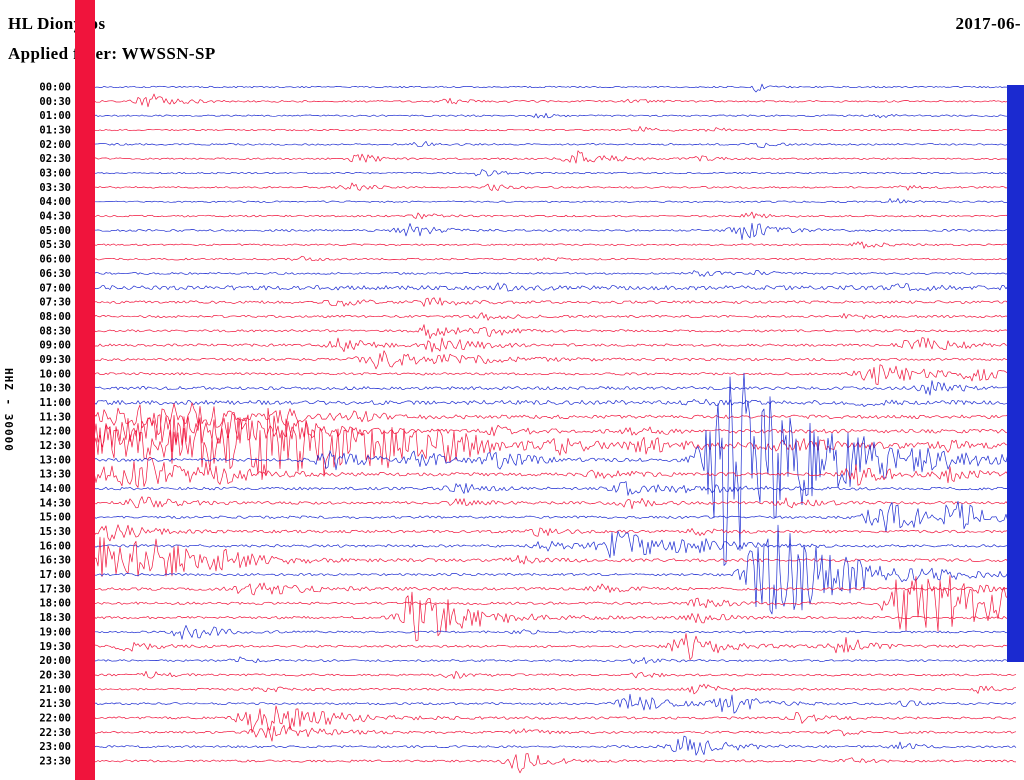 This screenshot has height=780, width=1024. I want to click on time-label: 02:00, so click(55, 145).